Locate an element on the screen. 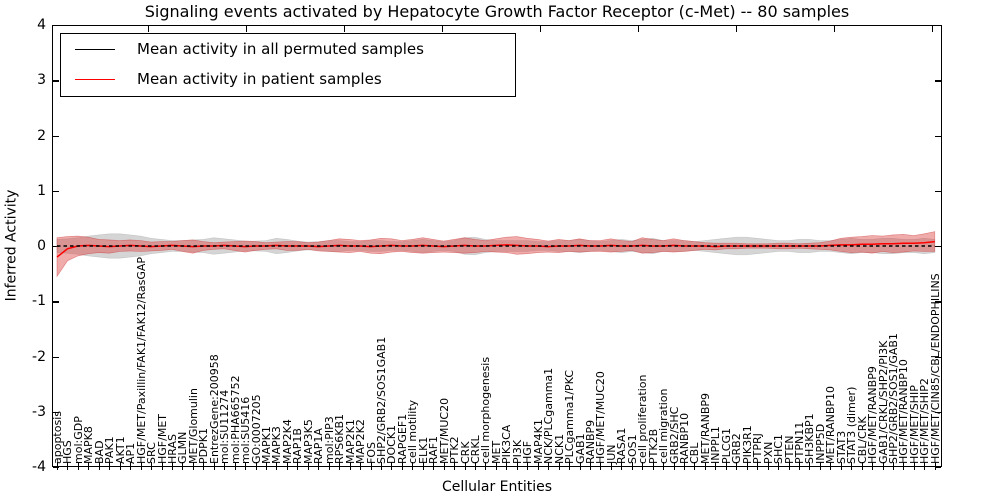  legend-entry-permuted: Mean activity in all permuted samples is located at coordinates (288, 49).